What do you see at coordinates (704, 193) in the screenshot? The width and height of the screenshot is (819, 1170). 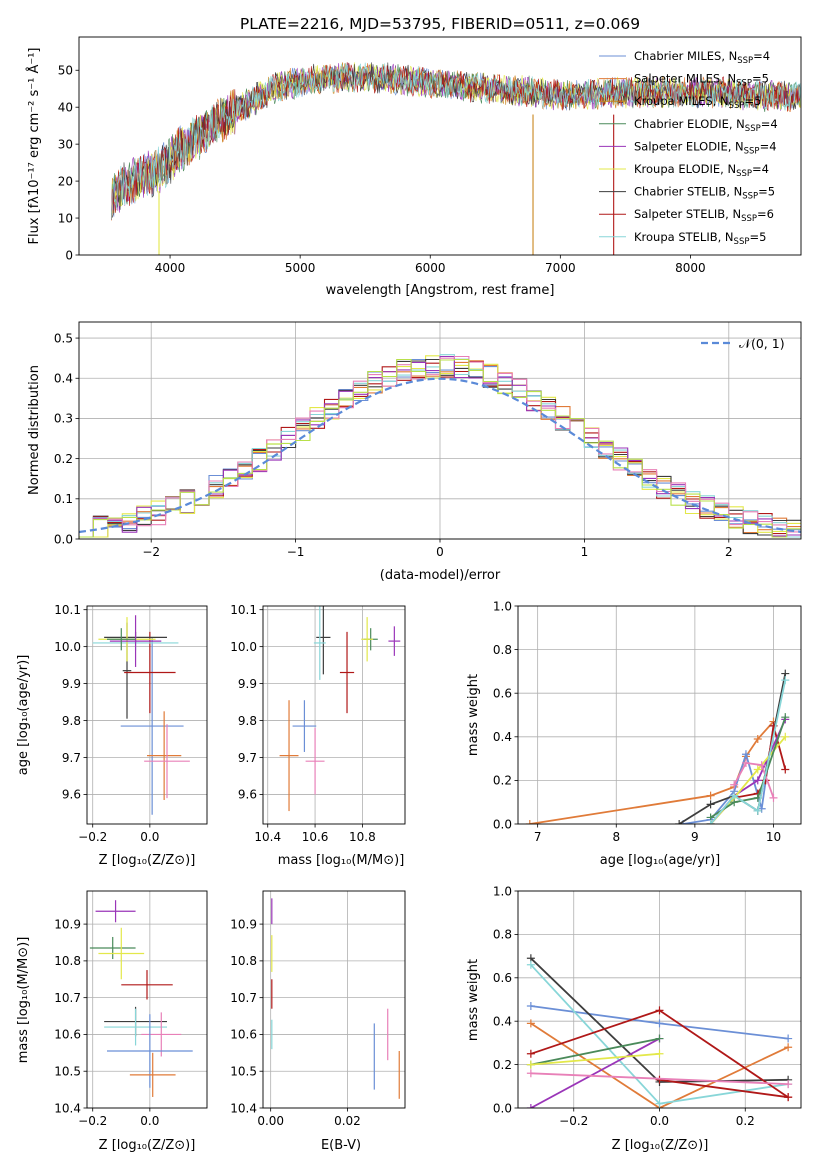 I see `legend-label: Chabrier STELIB, NSSP=5` at bounding box center [704, 193].